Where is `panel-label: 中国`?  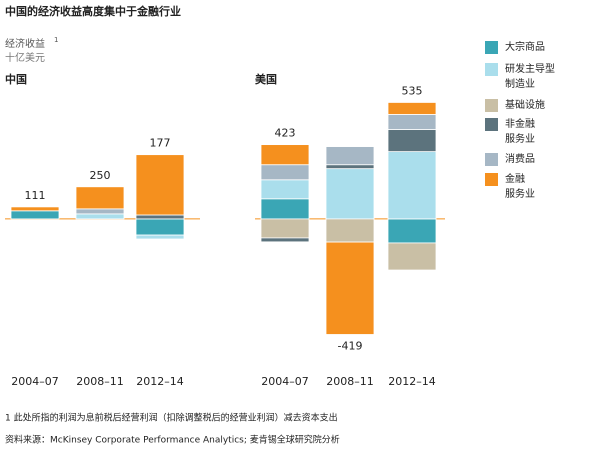
panel-label: 中国 is located at coordinates (16, 79).